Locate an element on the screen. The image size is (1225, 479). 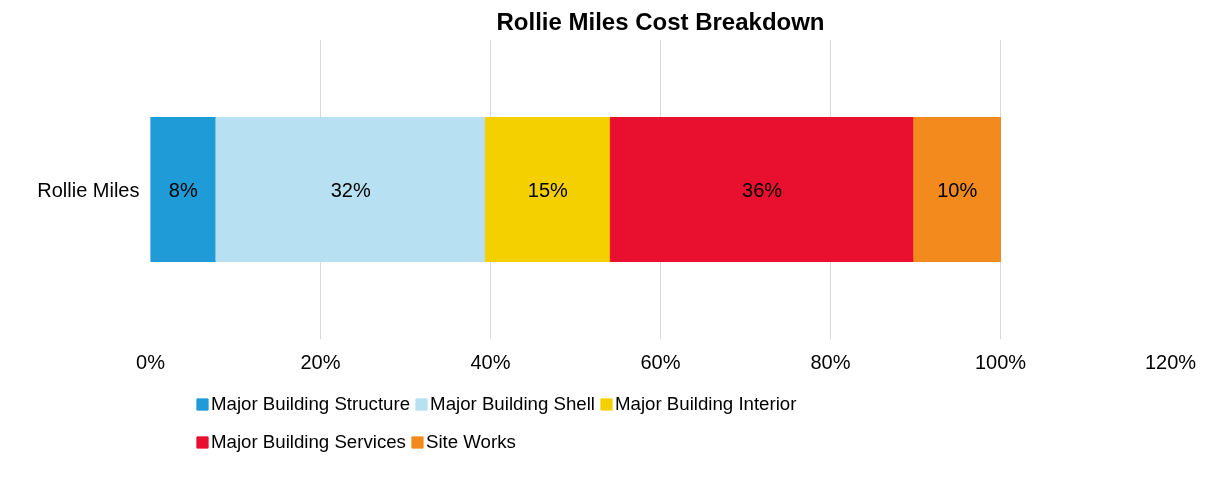
x-tick-label: 120% is located at coordinates (1170, 361).